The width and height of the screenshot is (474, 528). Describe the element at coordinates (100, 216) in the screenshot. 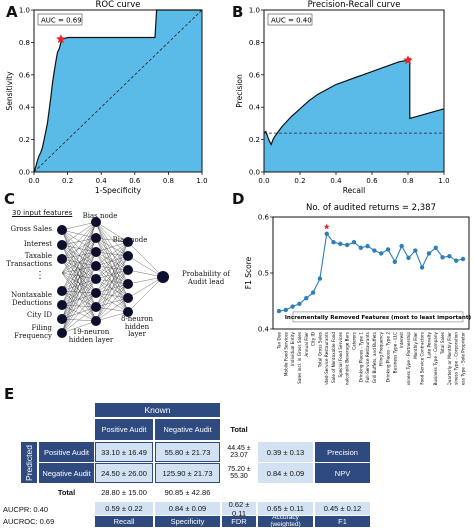

I see `bias-node-label-1: Bias node` at that location.